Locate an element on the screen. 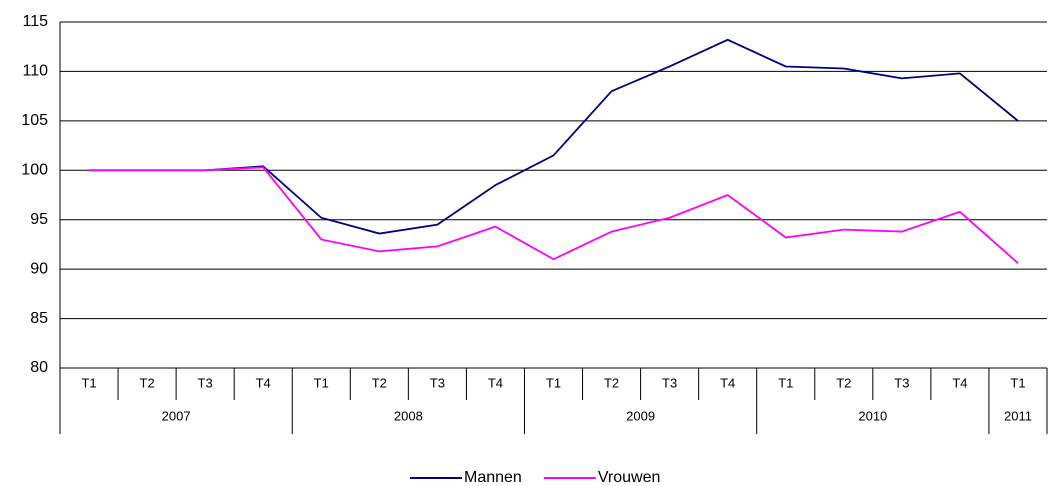 The image size is (1049, 486). y-tick-label: 115 is located at coordinates (35, 21).